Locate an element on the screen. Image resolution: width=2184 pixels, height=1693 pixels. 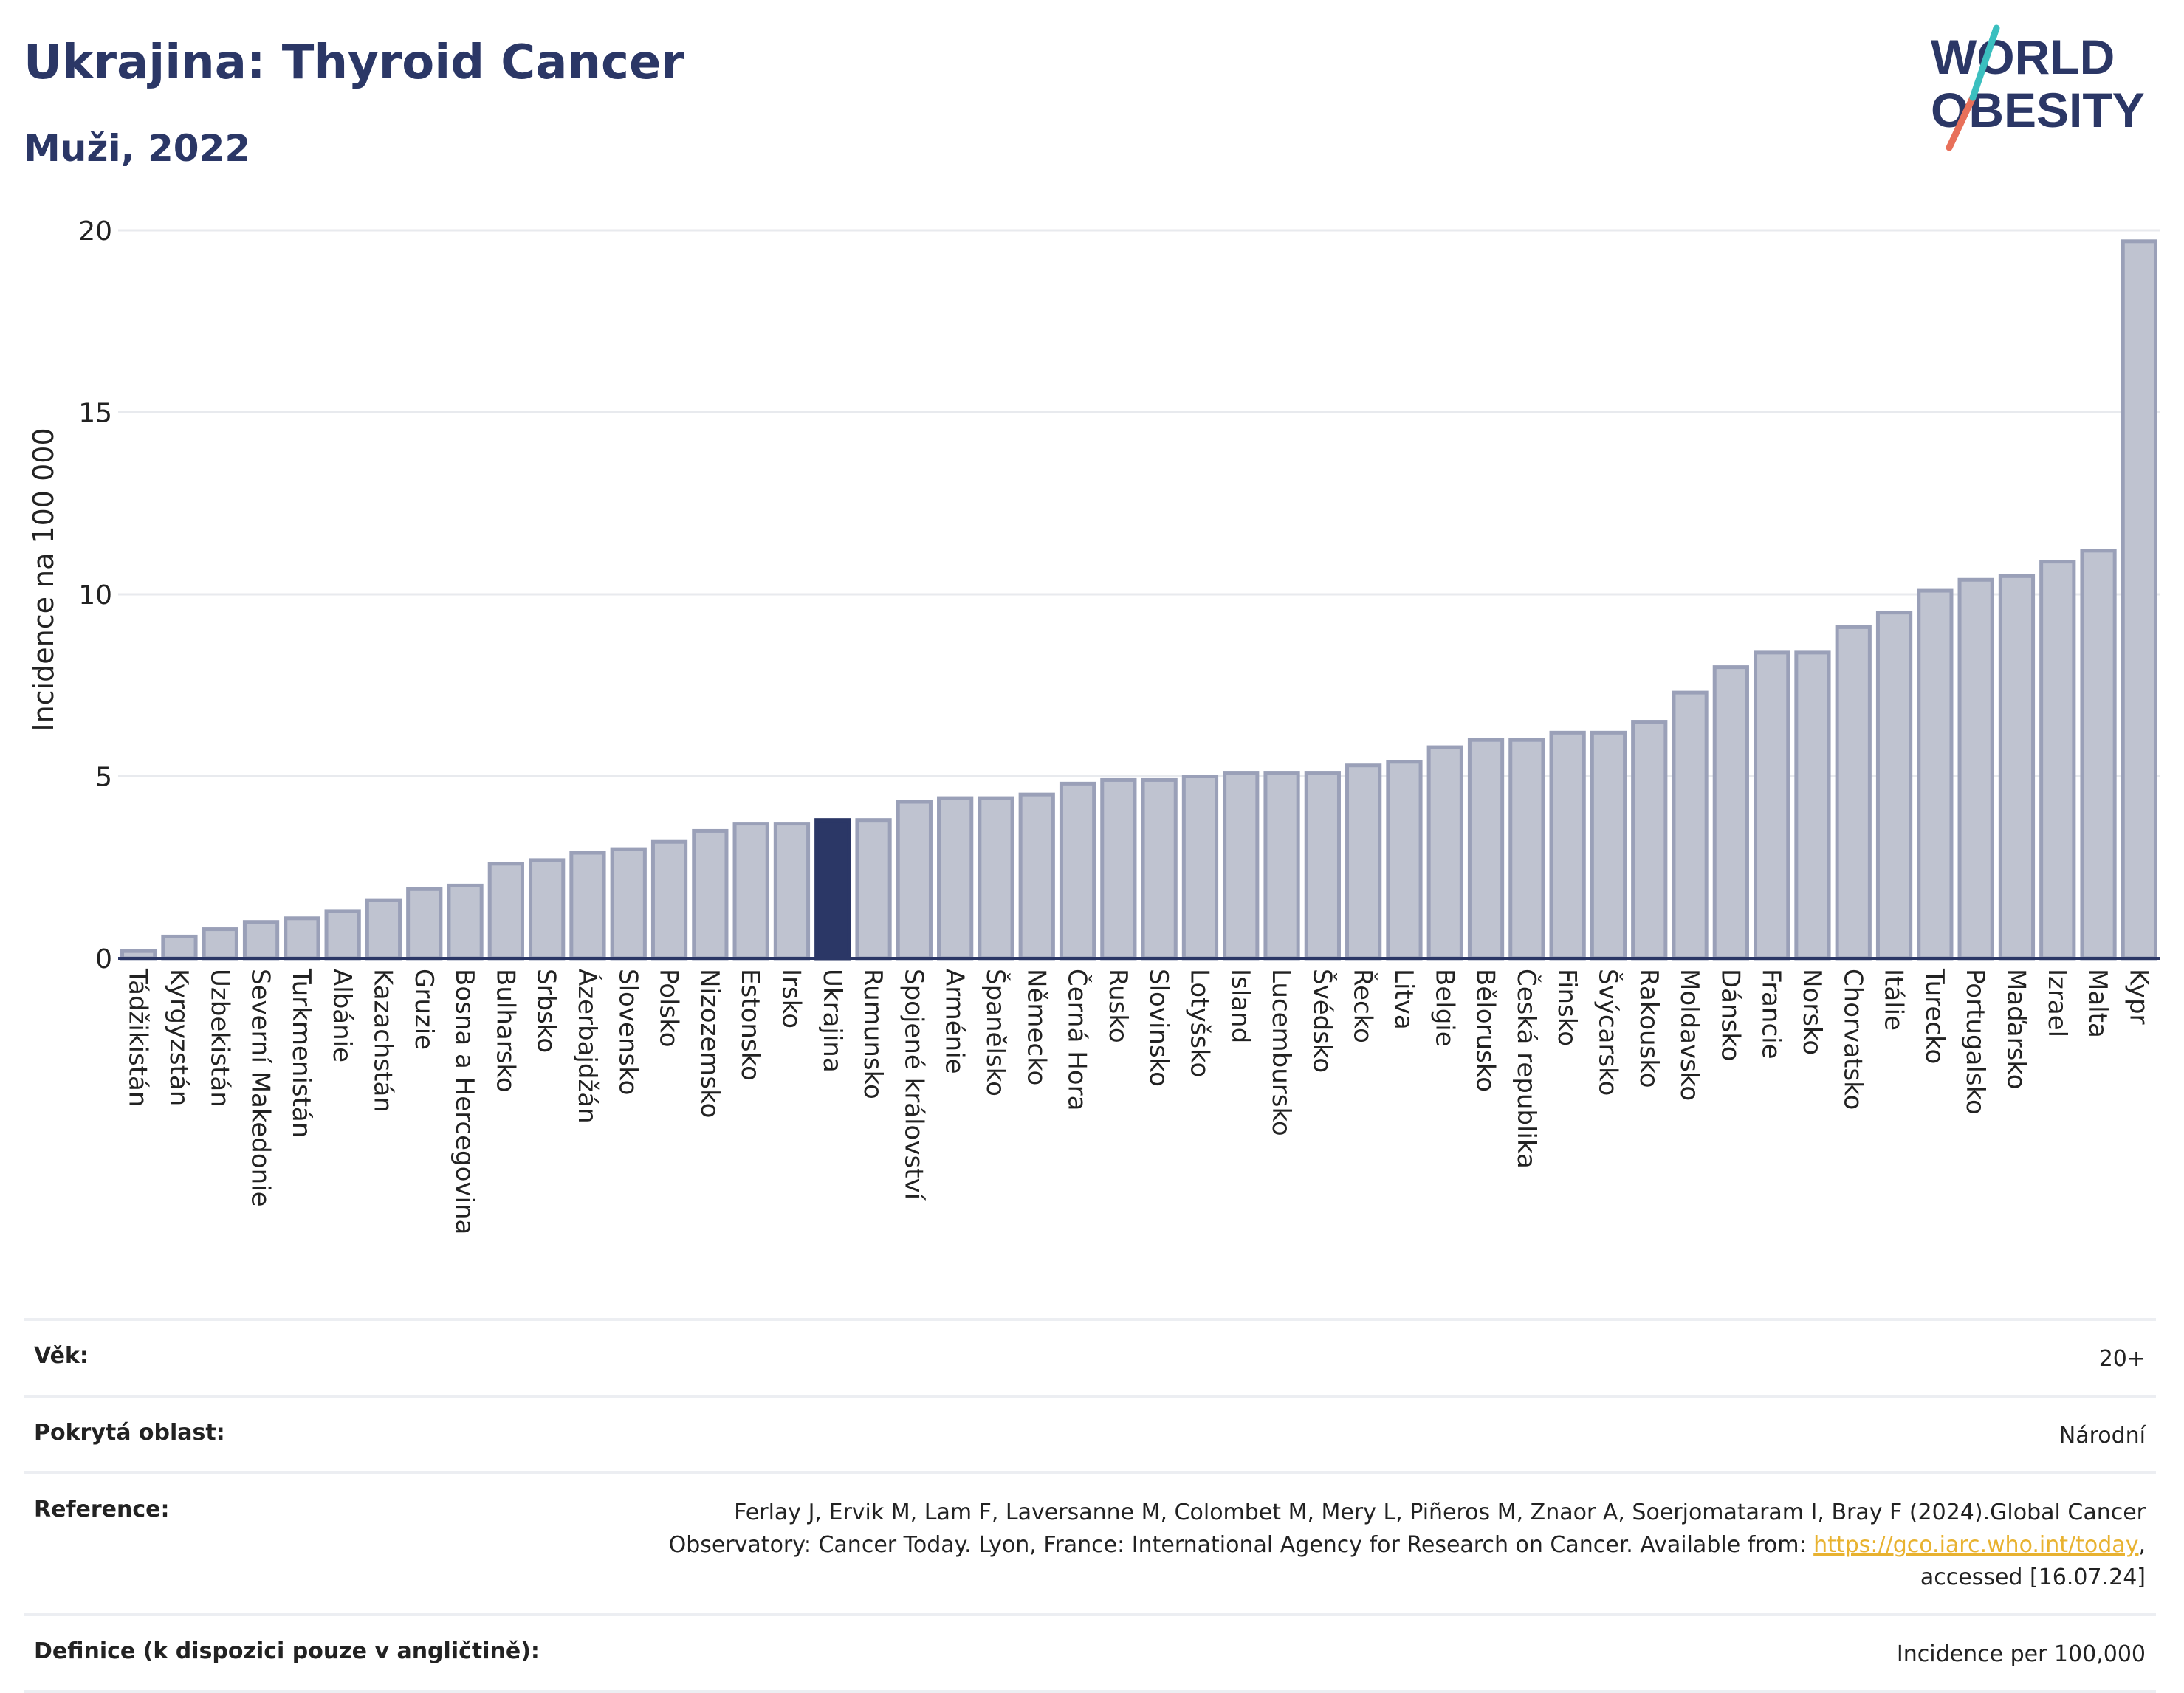
x-tick-label-32: Belgie is located at coordinates (1444, 1008).